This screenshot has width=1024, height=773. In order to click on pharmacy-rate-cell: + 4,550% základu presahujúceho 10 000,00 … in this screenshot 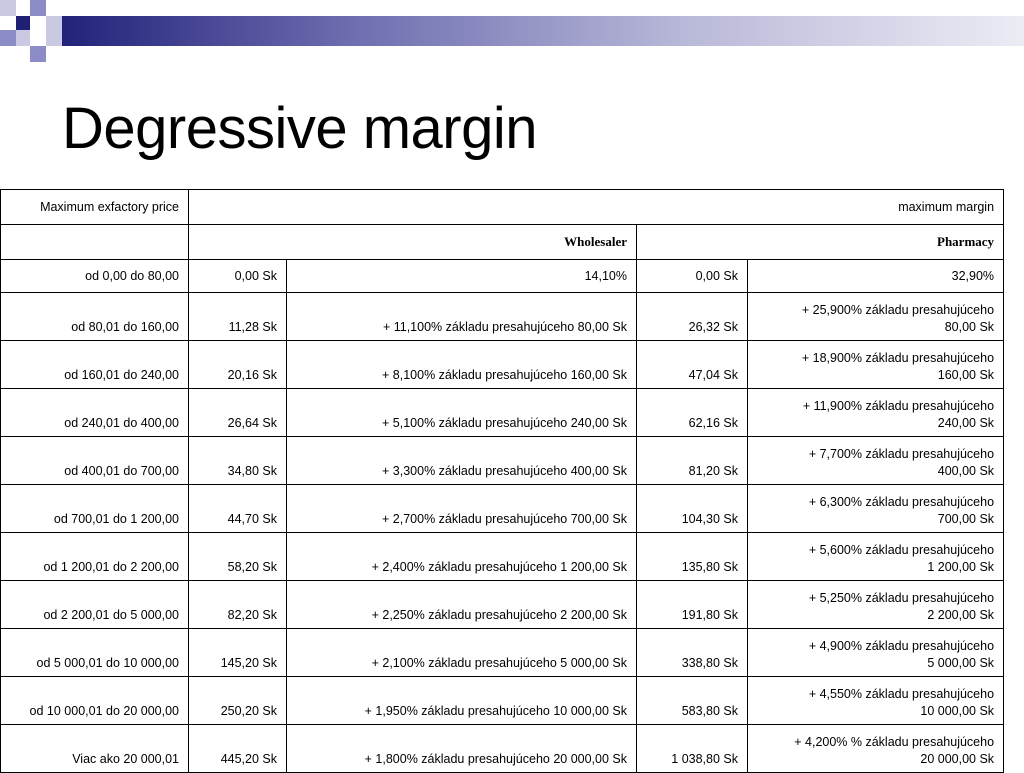, I will do `click(875, 700)`.